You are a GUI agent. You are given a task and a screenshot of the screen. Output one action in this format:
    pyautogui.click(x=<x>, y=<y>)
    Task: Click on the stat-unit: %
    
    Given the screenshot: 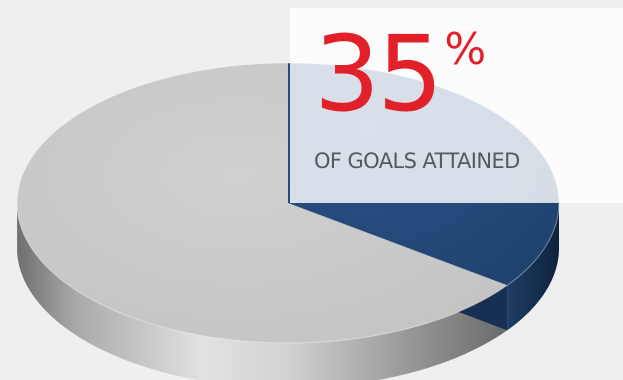 What is the action you would take?
    pyautogui.click(x=465, y=49)
    